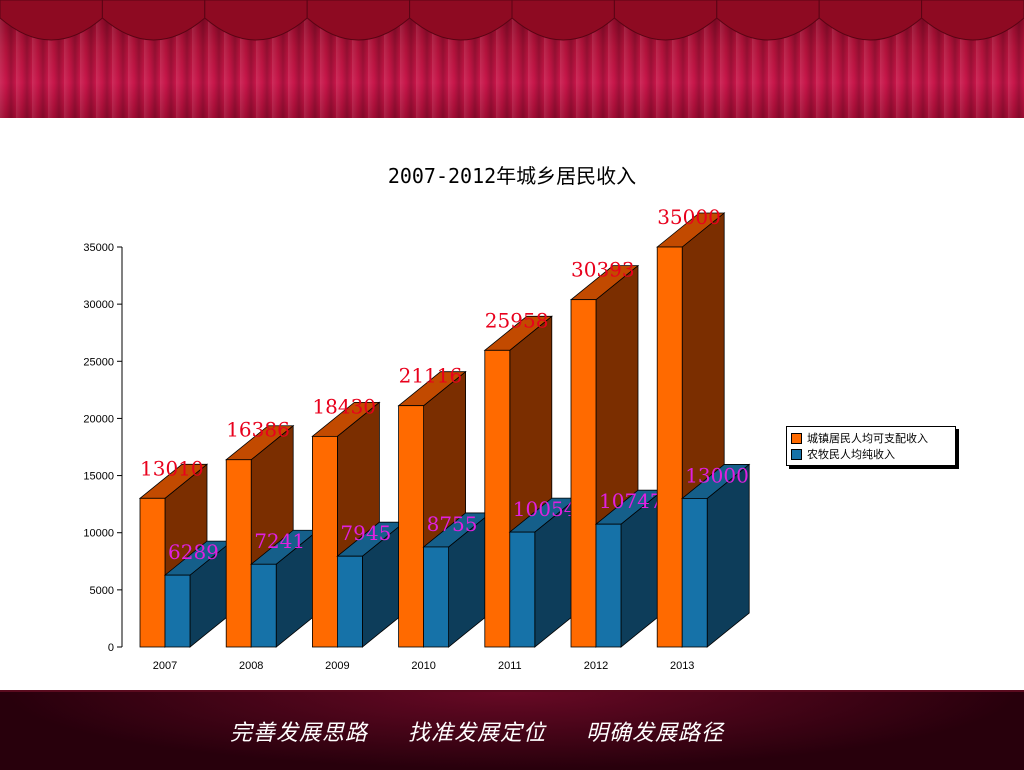  What do you see at coordinates (545, 509) in the screenshot?
I see `data-label-rural: 10054` at bounding box center [545, 509].